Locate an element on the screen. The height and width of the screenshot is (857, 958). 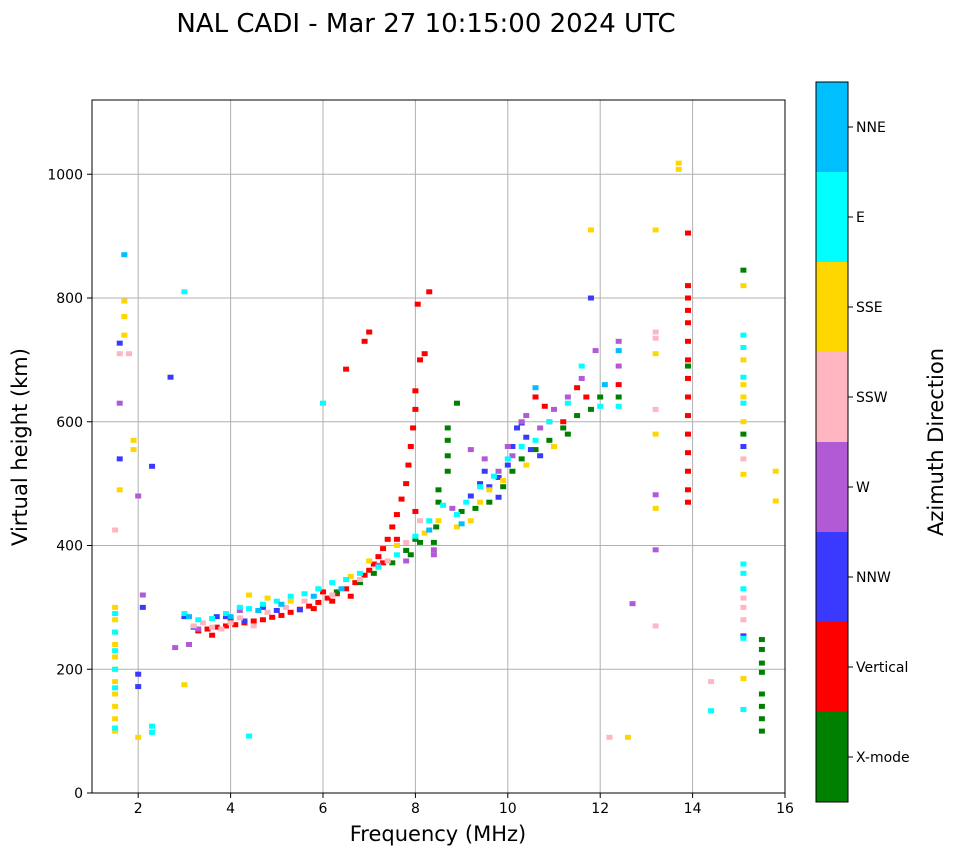
x-tick-label: 6 is located at coordinates (323, 809).